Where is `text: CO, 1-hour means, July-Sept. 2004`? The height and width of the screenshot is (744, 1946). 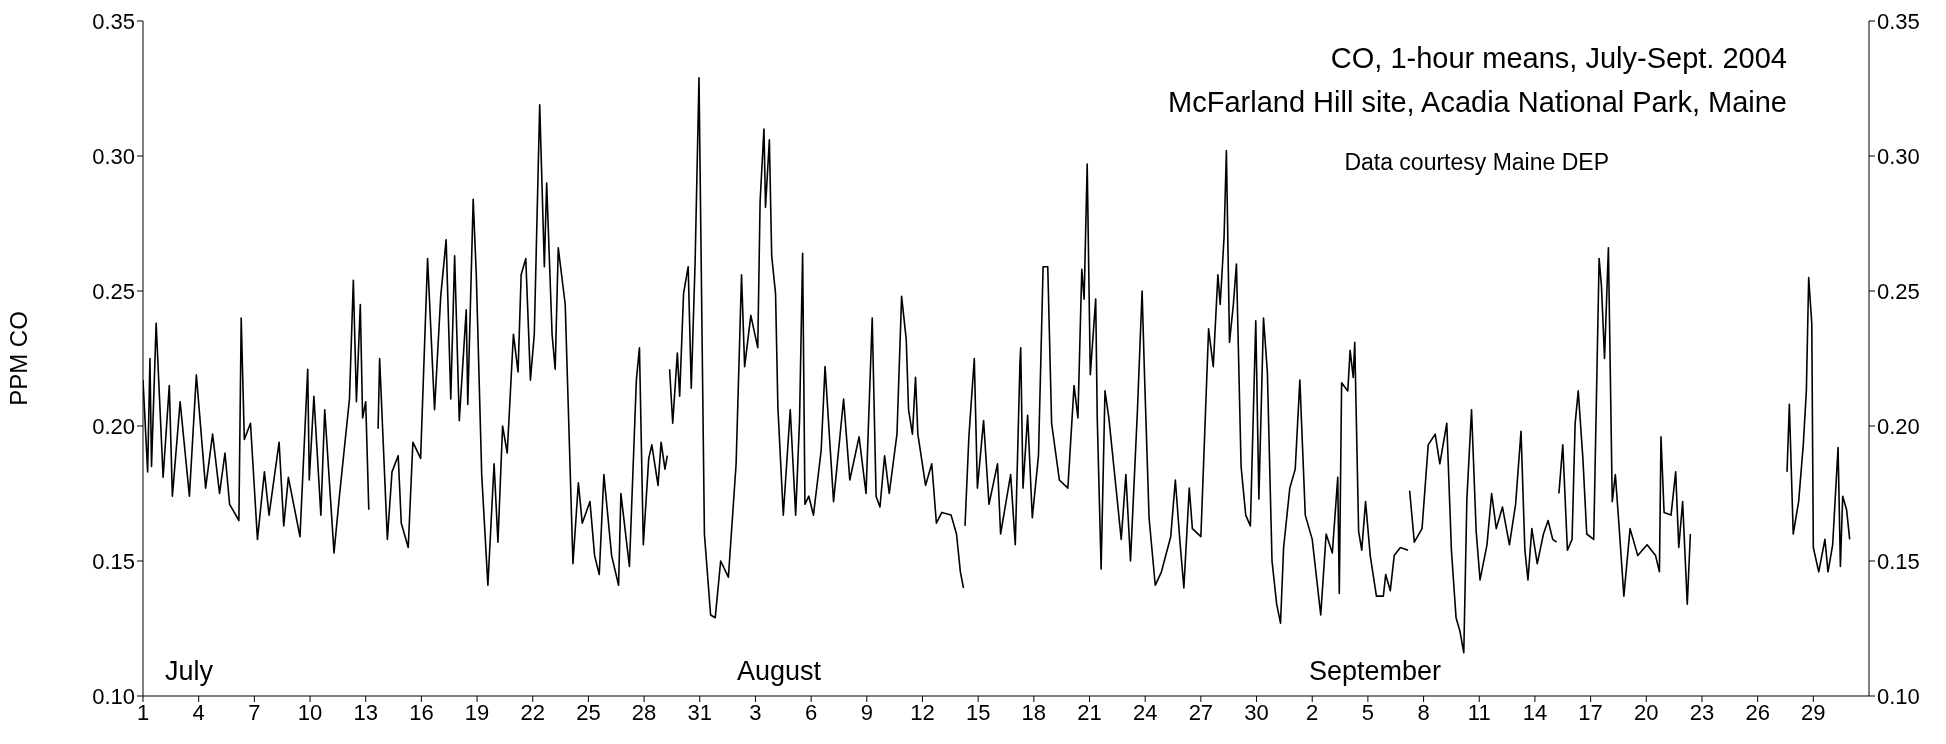 text: CO, 1-hour means, July-Sept. 2004 is located at coordinates (1558, 58).